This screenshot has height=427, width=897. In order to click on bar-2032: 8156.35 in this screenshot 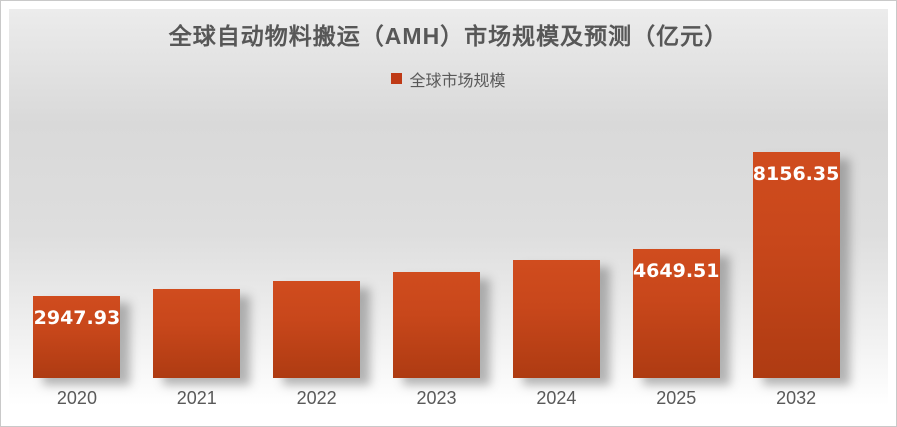, I will do `click(796, 265)`.